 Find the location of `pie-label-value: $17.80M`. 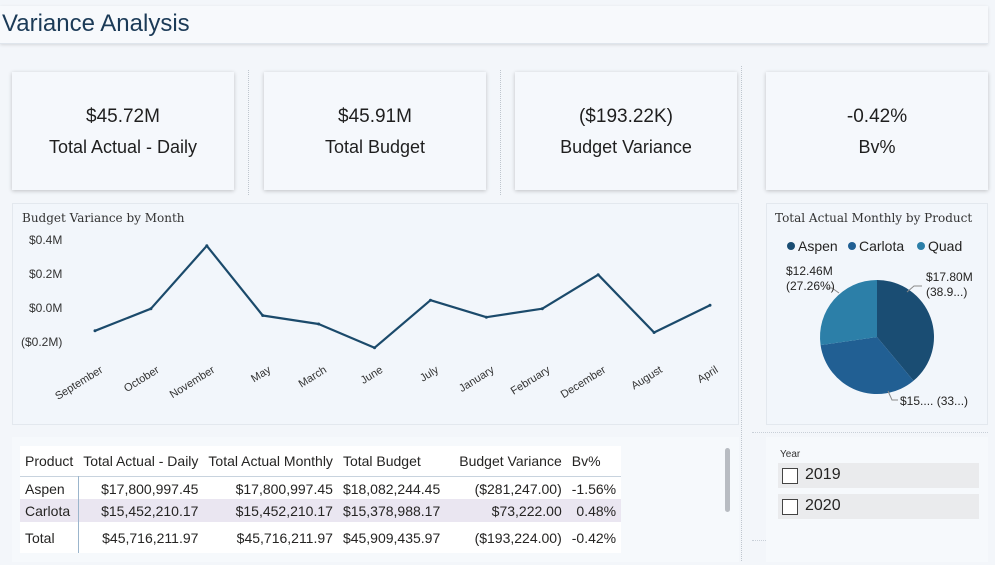

pie-label-value: $17.80M is located at coordinates (949, 277).